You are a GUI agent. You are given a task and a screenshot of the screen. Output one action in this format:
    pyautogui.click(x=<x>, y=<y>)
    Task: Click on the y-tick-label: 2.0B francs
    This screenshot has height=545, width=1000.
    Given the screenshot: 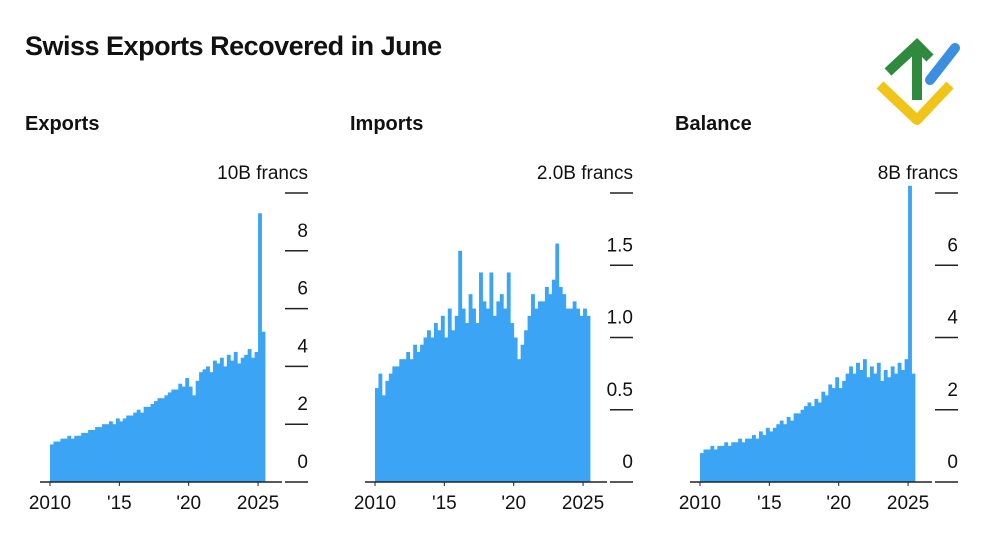 What is the action you would take?
    pyautogui.click(x=585, y=173)
    